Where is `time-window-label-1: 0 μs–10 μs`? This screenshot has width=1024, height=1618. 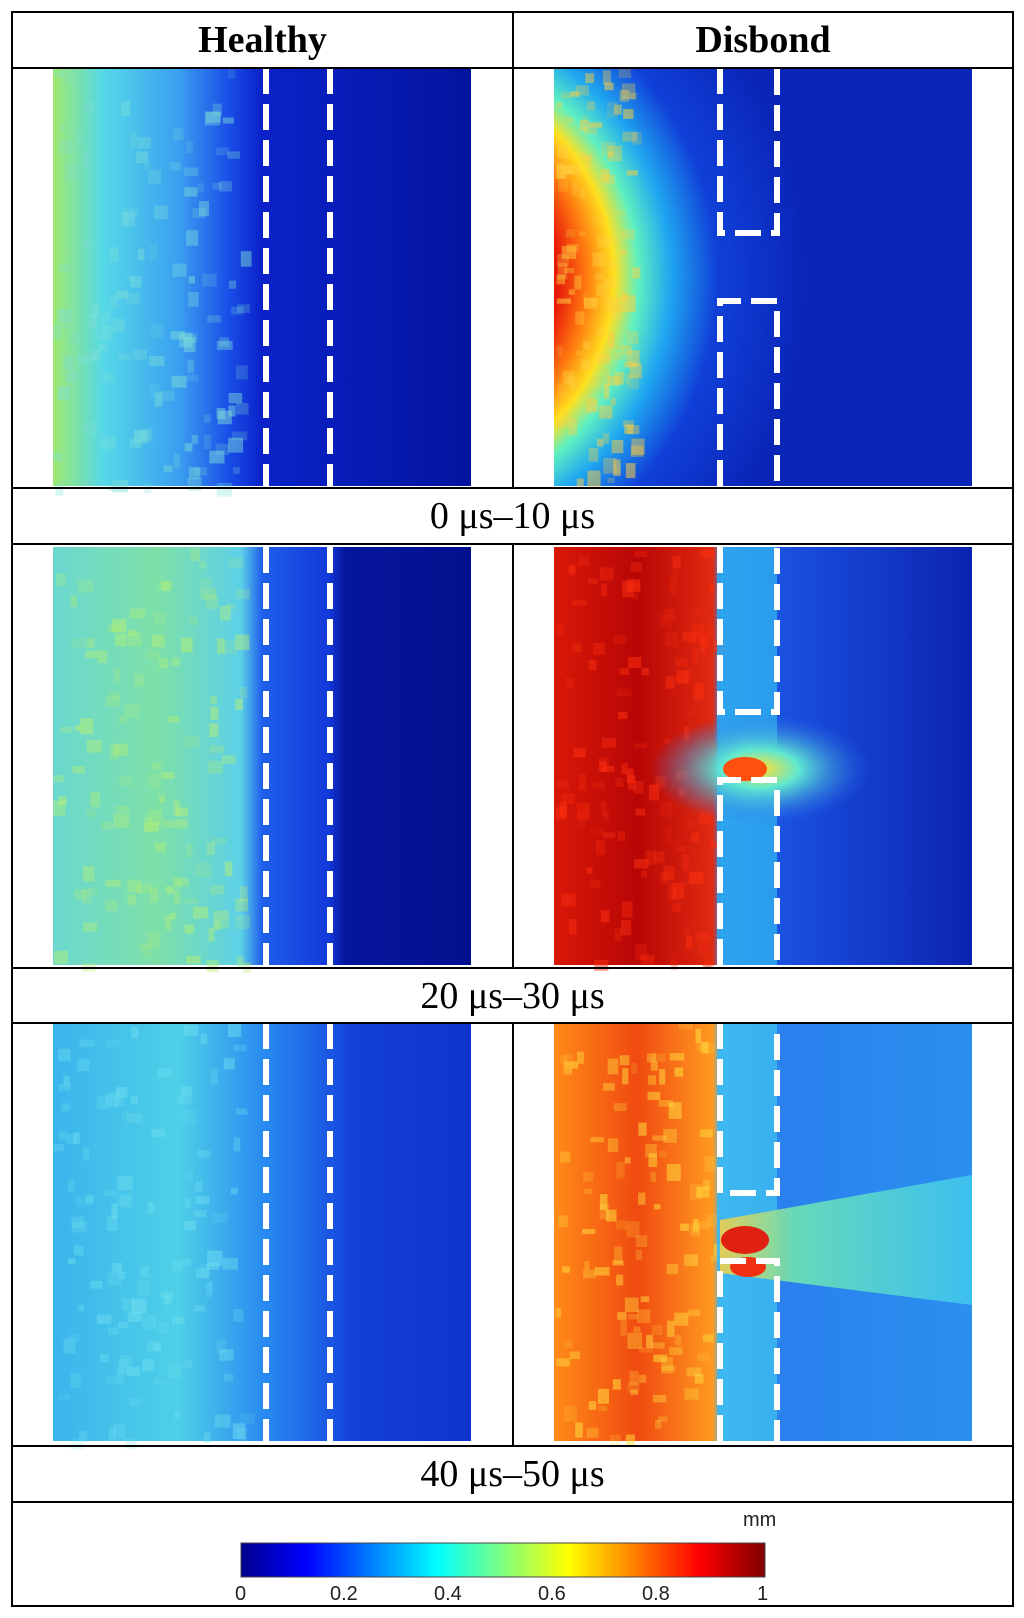 time-window-label-1: 0 μs–10 μs is located at coordinates (512, 516).